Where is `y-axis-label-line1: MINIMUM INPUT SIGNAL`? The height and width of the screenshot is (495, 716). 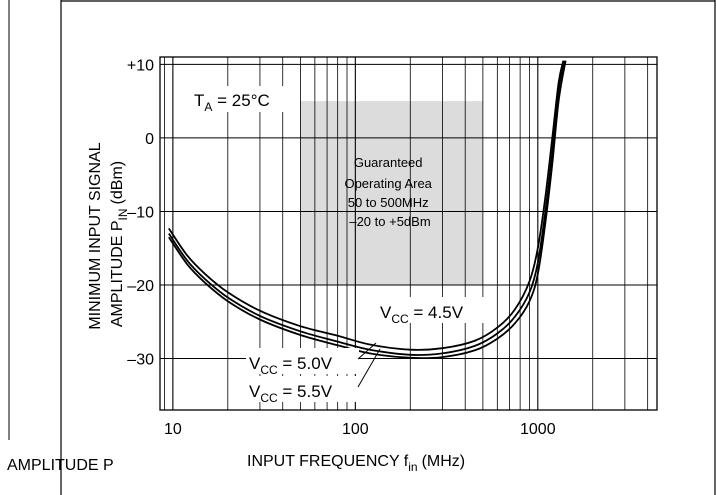
y-axis-label-line1: MINIMUM INPUT SIGNAL is located at coordinates (95, 235).